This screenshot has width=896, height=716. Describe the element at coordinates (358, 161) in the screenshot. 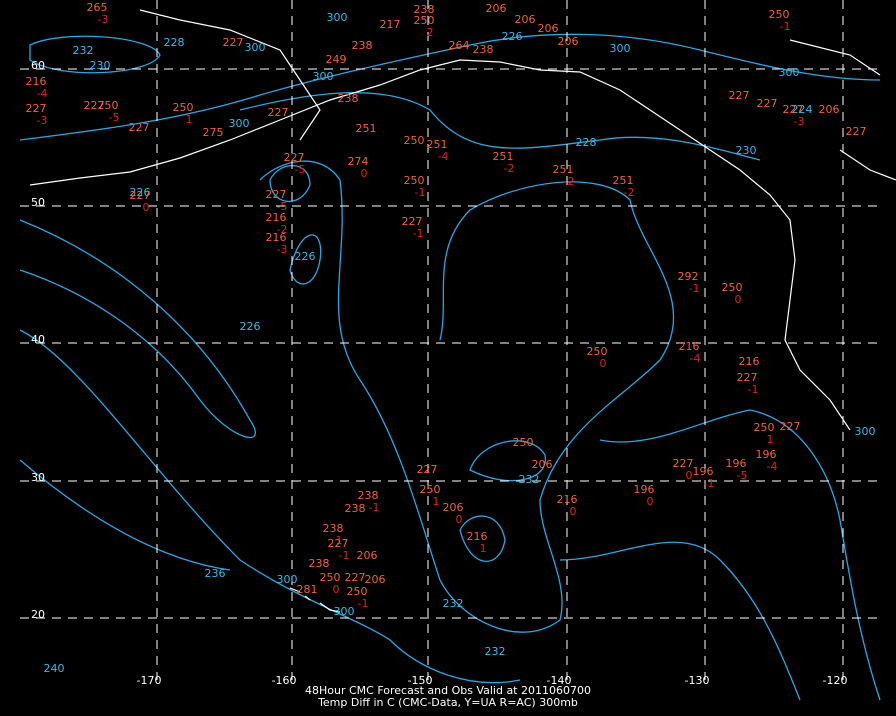

I see `station-value: 274` at that location.